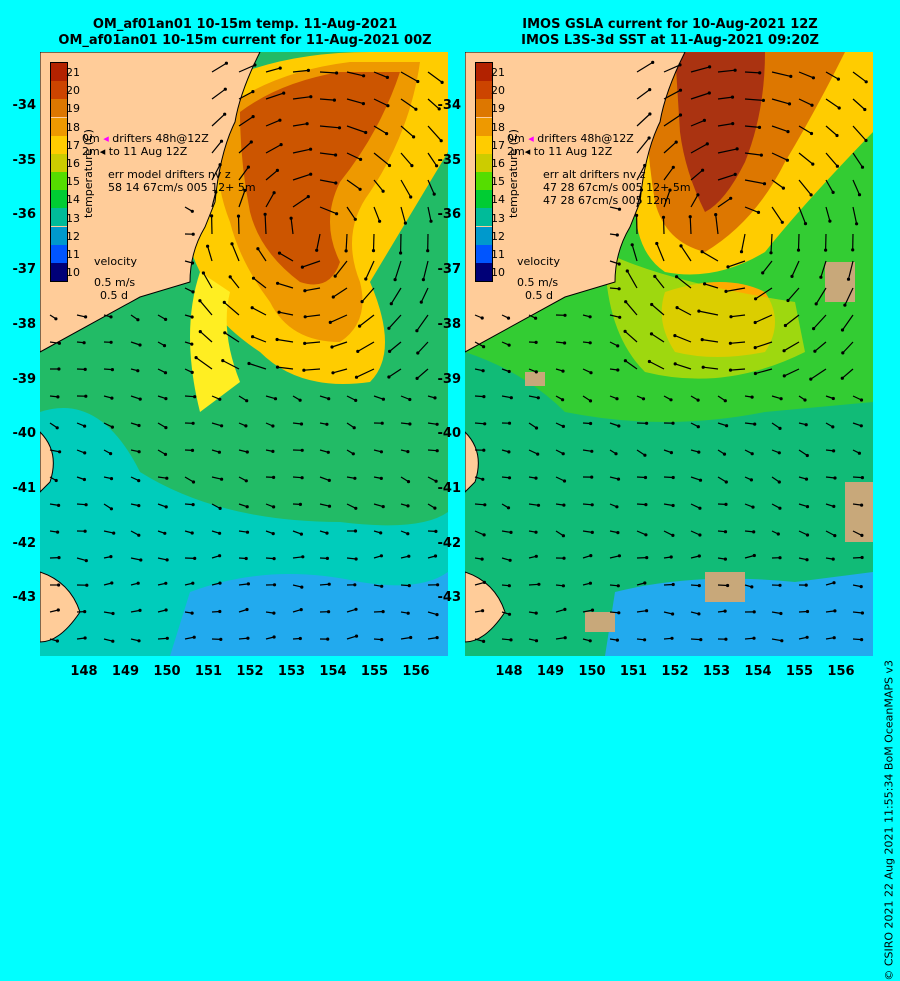 This screenshot has width=900, height=981. What do you see at coordinates (443, 433) in the screenshot?
I see `latitude-label: -40` at bounding box center [443, 433].